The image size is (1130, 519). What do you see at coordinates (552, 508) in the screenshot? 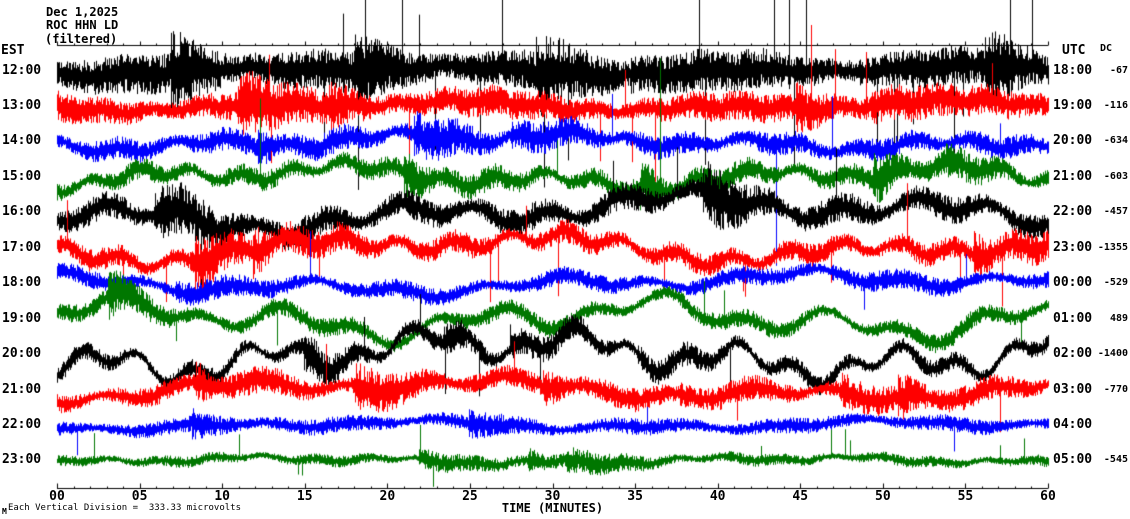
I see `x-axis-title: TIME (MINUTES)` at bounding box center [552, 508].